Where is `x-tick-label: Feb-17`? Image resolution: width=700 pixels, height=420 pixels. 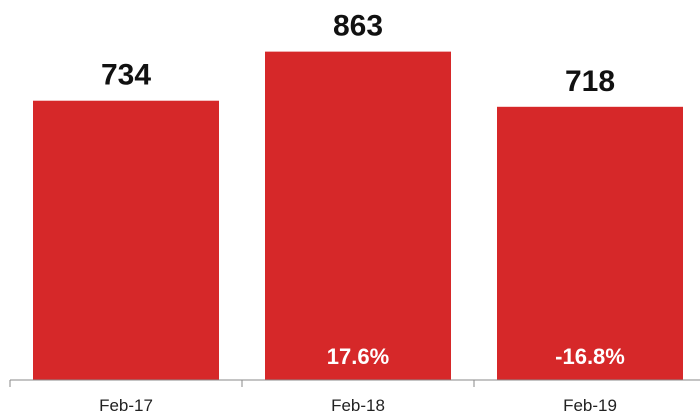 x-tick-label: Feb-17 is located at coordinates (126, 405).